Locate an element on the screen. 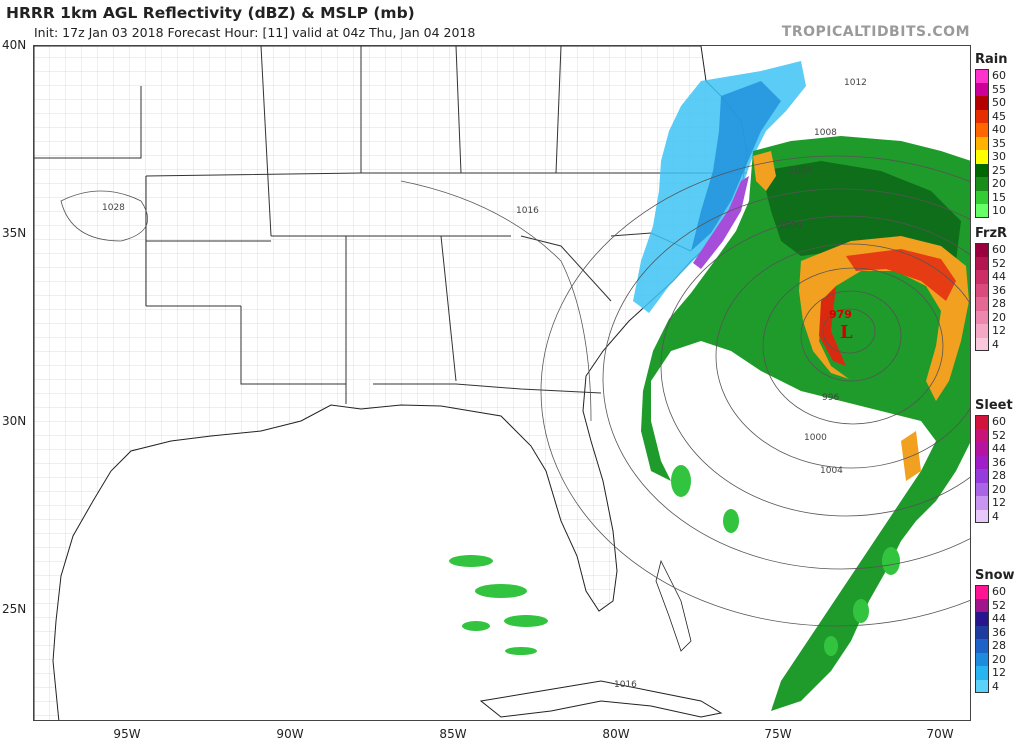  legend-freezing-rain: FrzR 60 52 44 36 28 20 12 4 is located at coordinates (999, 288).